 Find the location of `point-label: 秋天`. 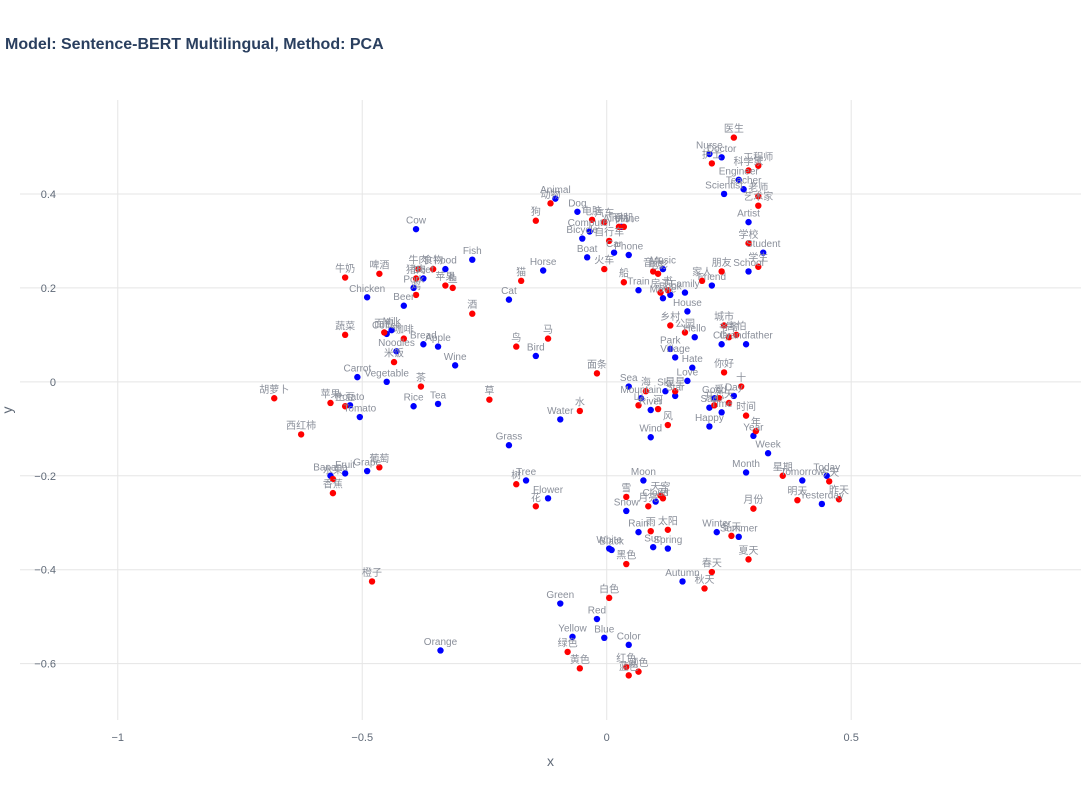

point-label: 秋天 is located at coordinates (705, 579).